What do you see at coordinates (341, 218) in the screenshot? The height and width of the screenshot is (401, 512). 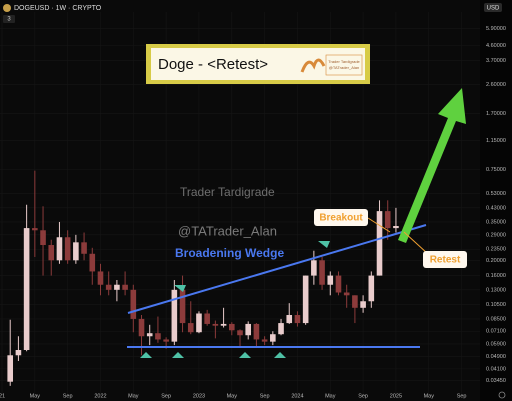 I see `breakout-label: Breakout` at bounding box center [341, 218].